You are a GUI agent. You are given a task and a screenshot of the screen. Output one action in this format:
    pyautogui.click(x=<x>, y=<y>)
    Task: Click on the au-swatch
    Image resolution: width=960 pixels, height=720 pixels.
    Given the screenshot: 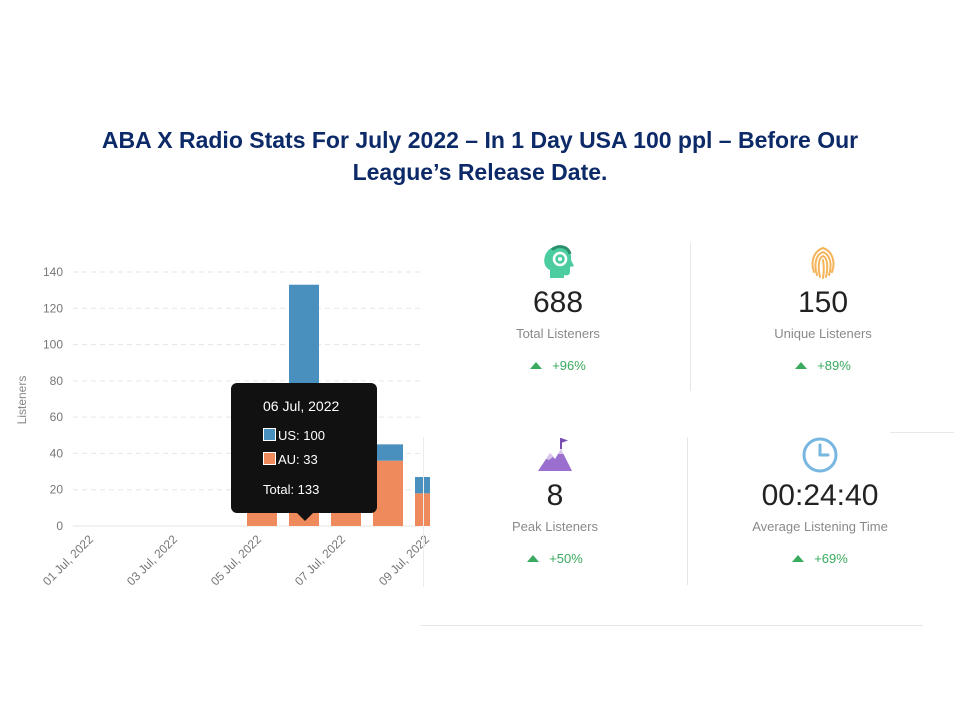 What is the action you would take?
    pyautogui.click(x=269, y=458)
    